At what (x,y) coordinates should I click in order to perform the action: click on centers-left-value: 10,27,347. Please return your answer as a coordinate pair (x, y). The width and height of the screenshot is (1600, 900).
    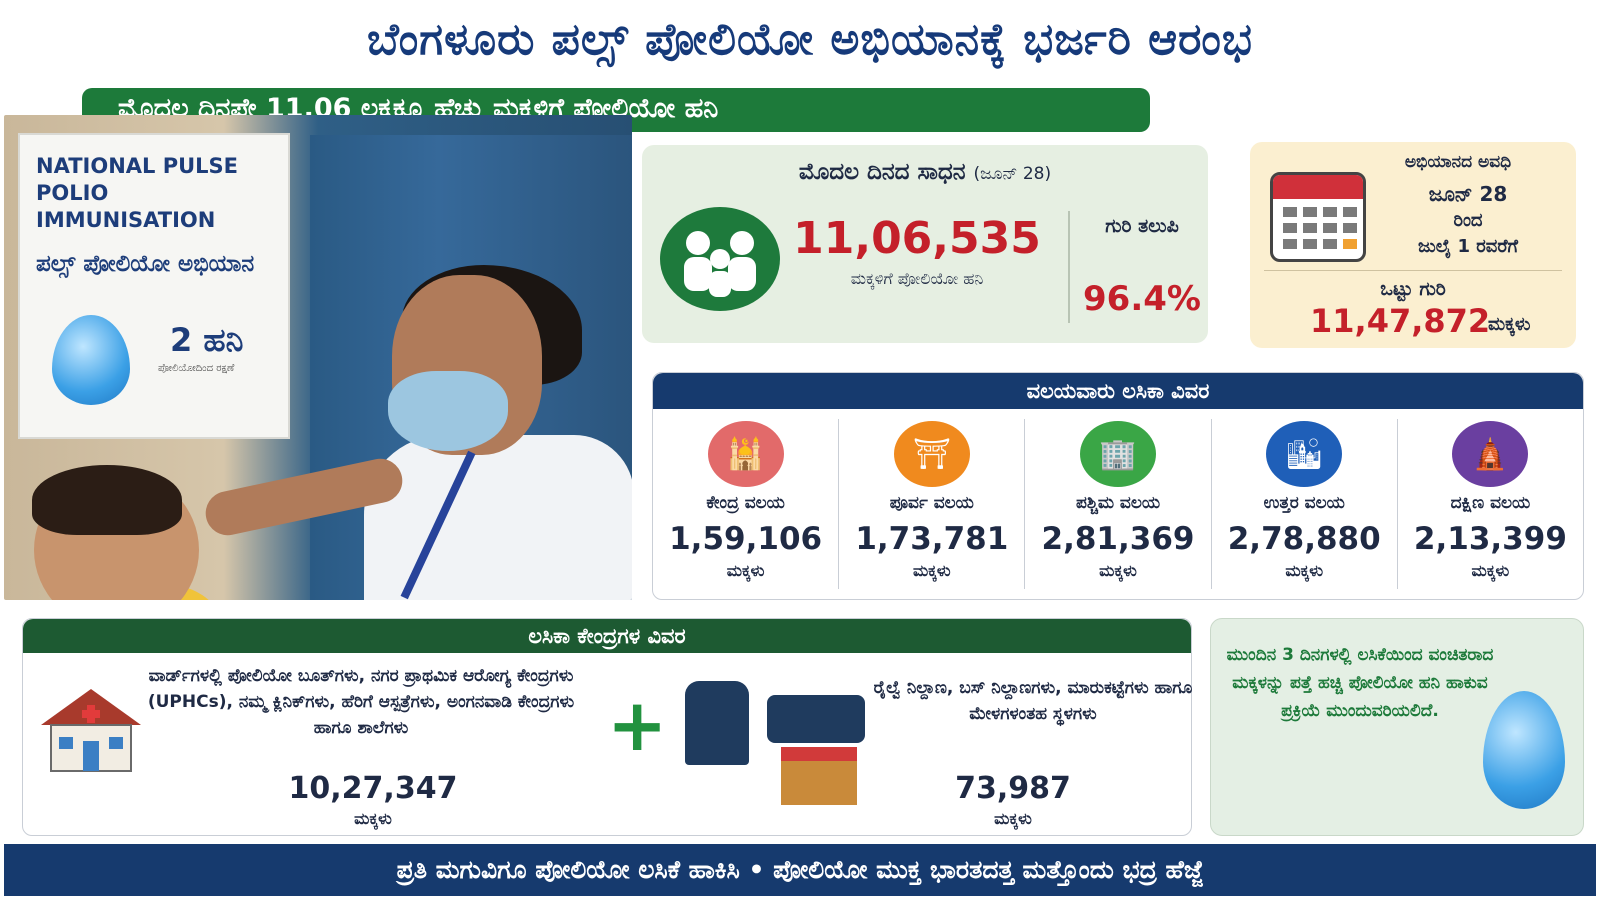
    Looking at the image, I should click on (373, 788).